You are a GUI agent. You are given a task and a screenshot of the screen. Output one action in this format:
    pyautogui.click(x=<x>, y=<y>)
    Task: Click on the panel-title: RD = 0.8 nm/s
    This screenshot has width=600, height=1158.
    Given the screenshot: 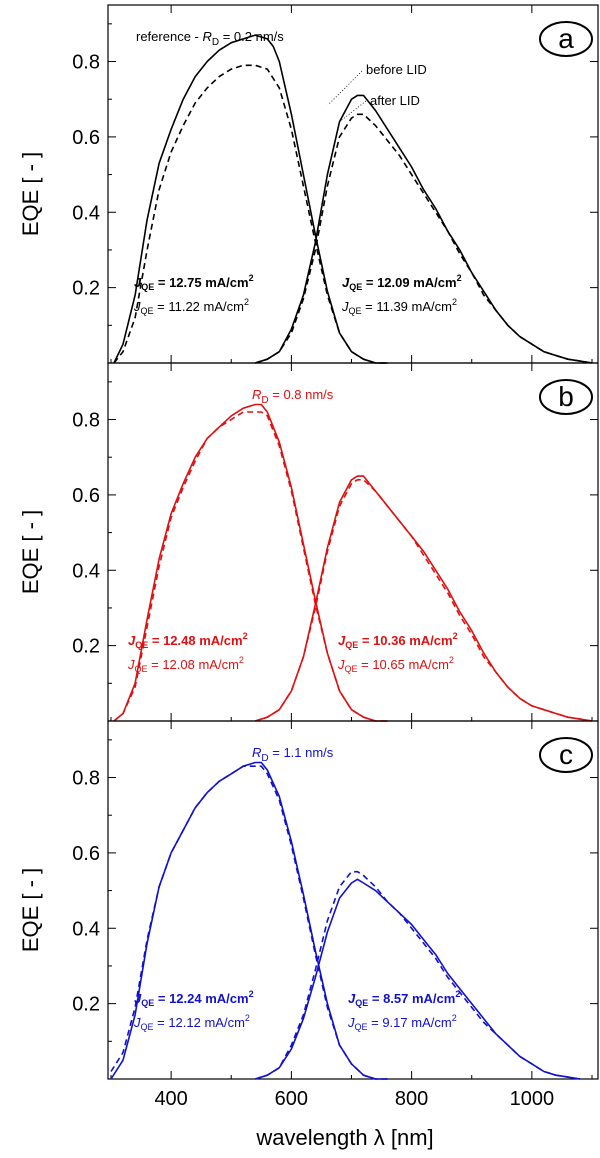 What is the action you would take?
    pyautogui.click(x=293, y=396)
    